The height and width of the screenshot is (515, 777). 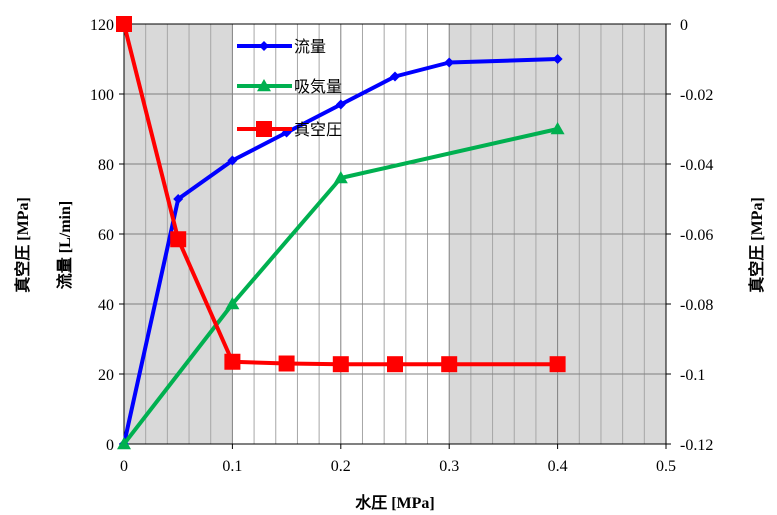 What do you see at coordinates (110, 445) in the screenshot?
I see `y-left-tick-label: 0` at bounding box center [110, 445].